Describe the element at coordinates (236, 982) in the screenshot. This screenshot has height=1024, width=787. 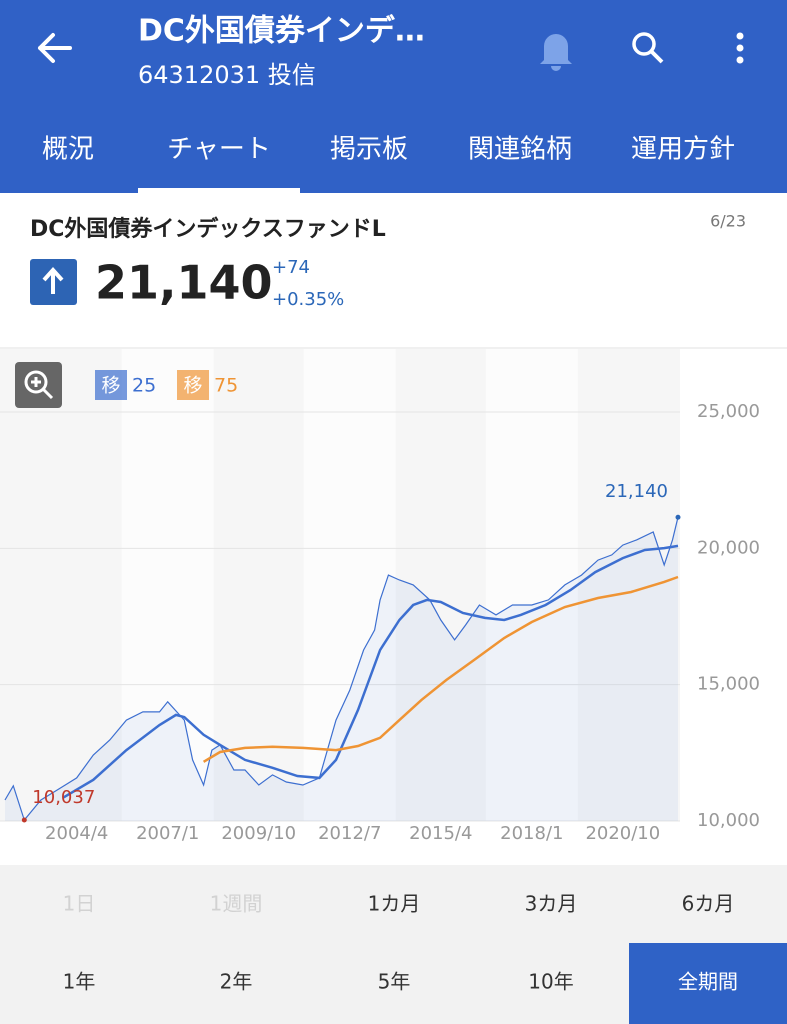
I see `period-button: 2年` at that location.